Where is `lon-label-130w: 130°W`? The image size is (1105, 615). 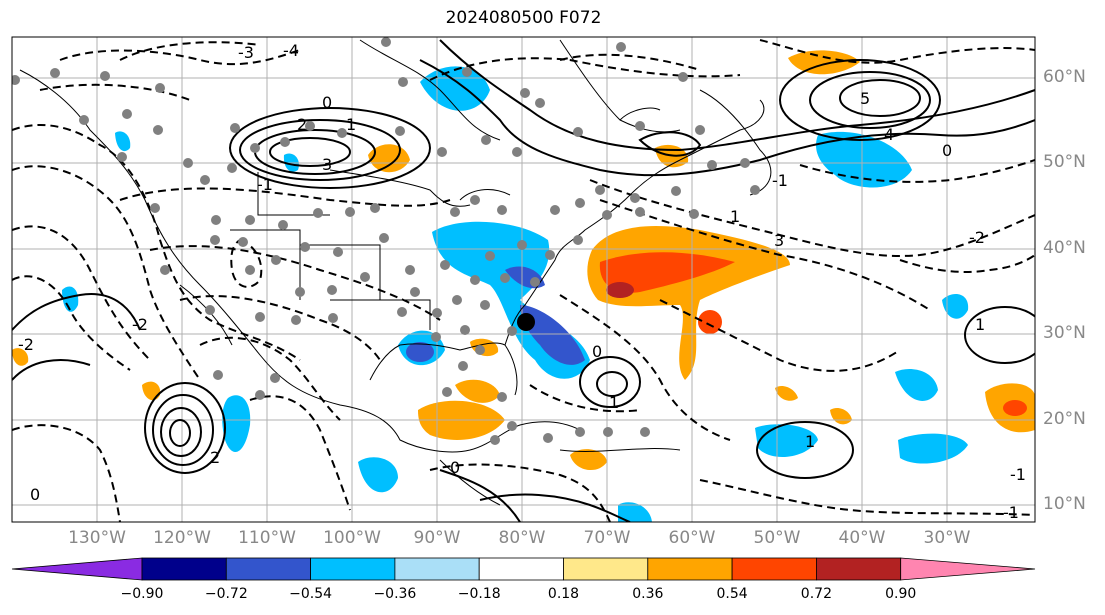 lon-label-130w: 130°W is located at coordinates (97, 538).